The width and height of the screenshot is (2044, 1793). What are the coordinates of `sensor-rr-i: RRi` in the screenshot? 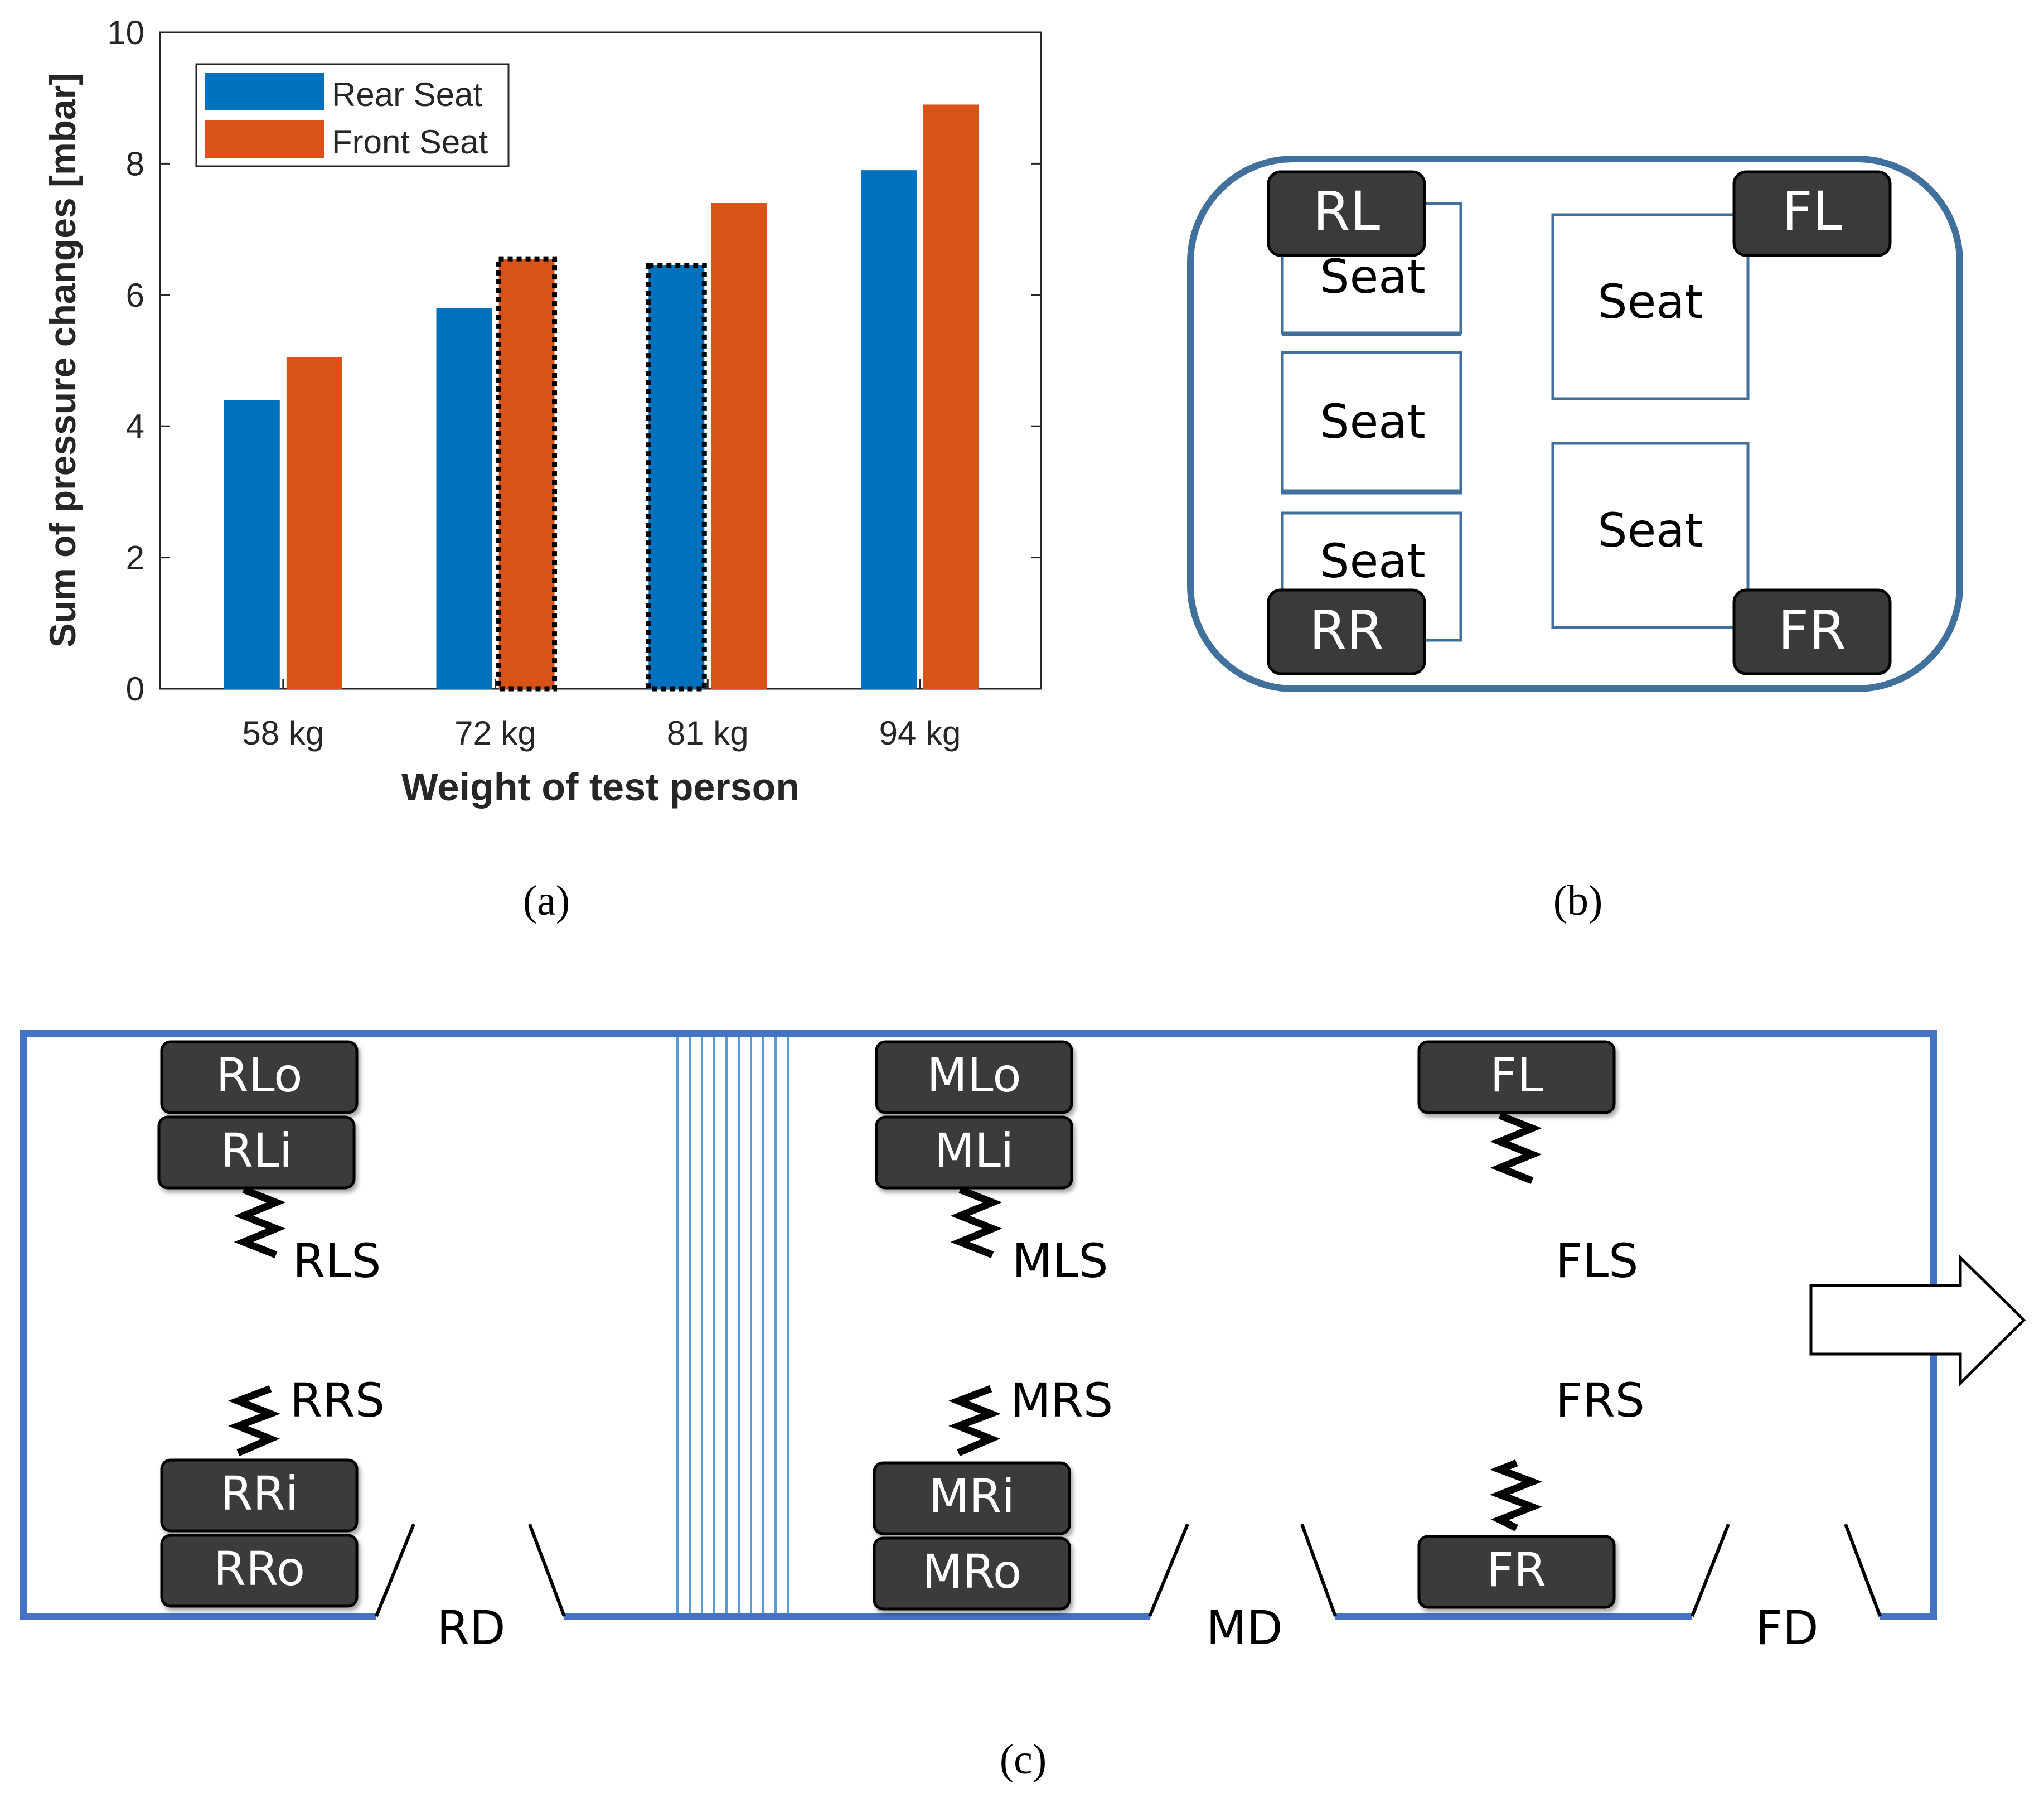 It's located at (259, 1495).